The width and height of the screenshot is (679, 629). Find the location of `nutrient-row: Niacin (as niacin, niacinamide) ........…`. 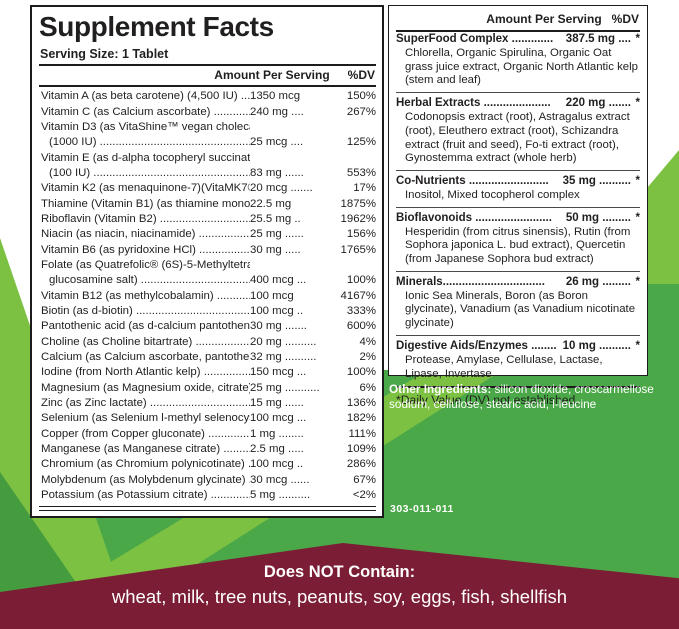

nutrient-row: Niacin (as niacin, niacinamide) ........… is located at coordinates (207, 234).